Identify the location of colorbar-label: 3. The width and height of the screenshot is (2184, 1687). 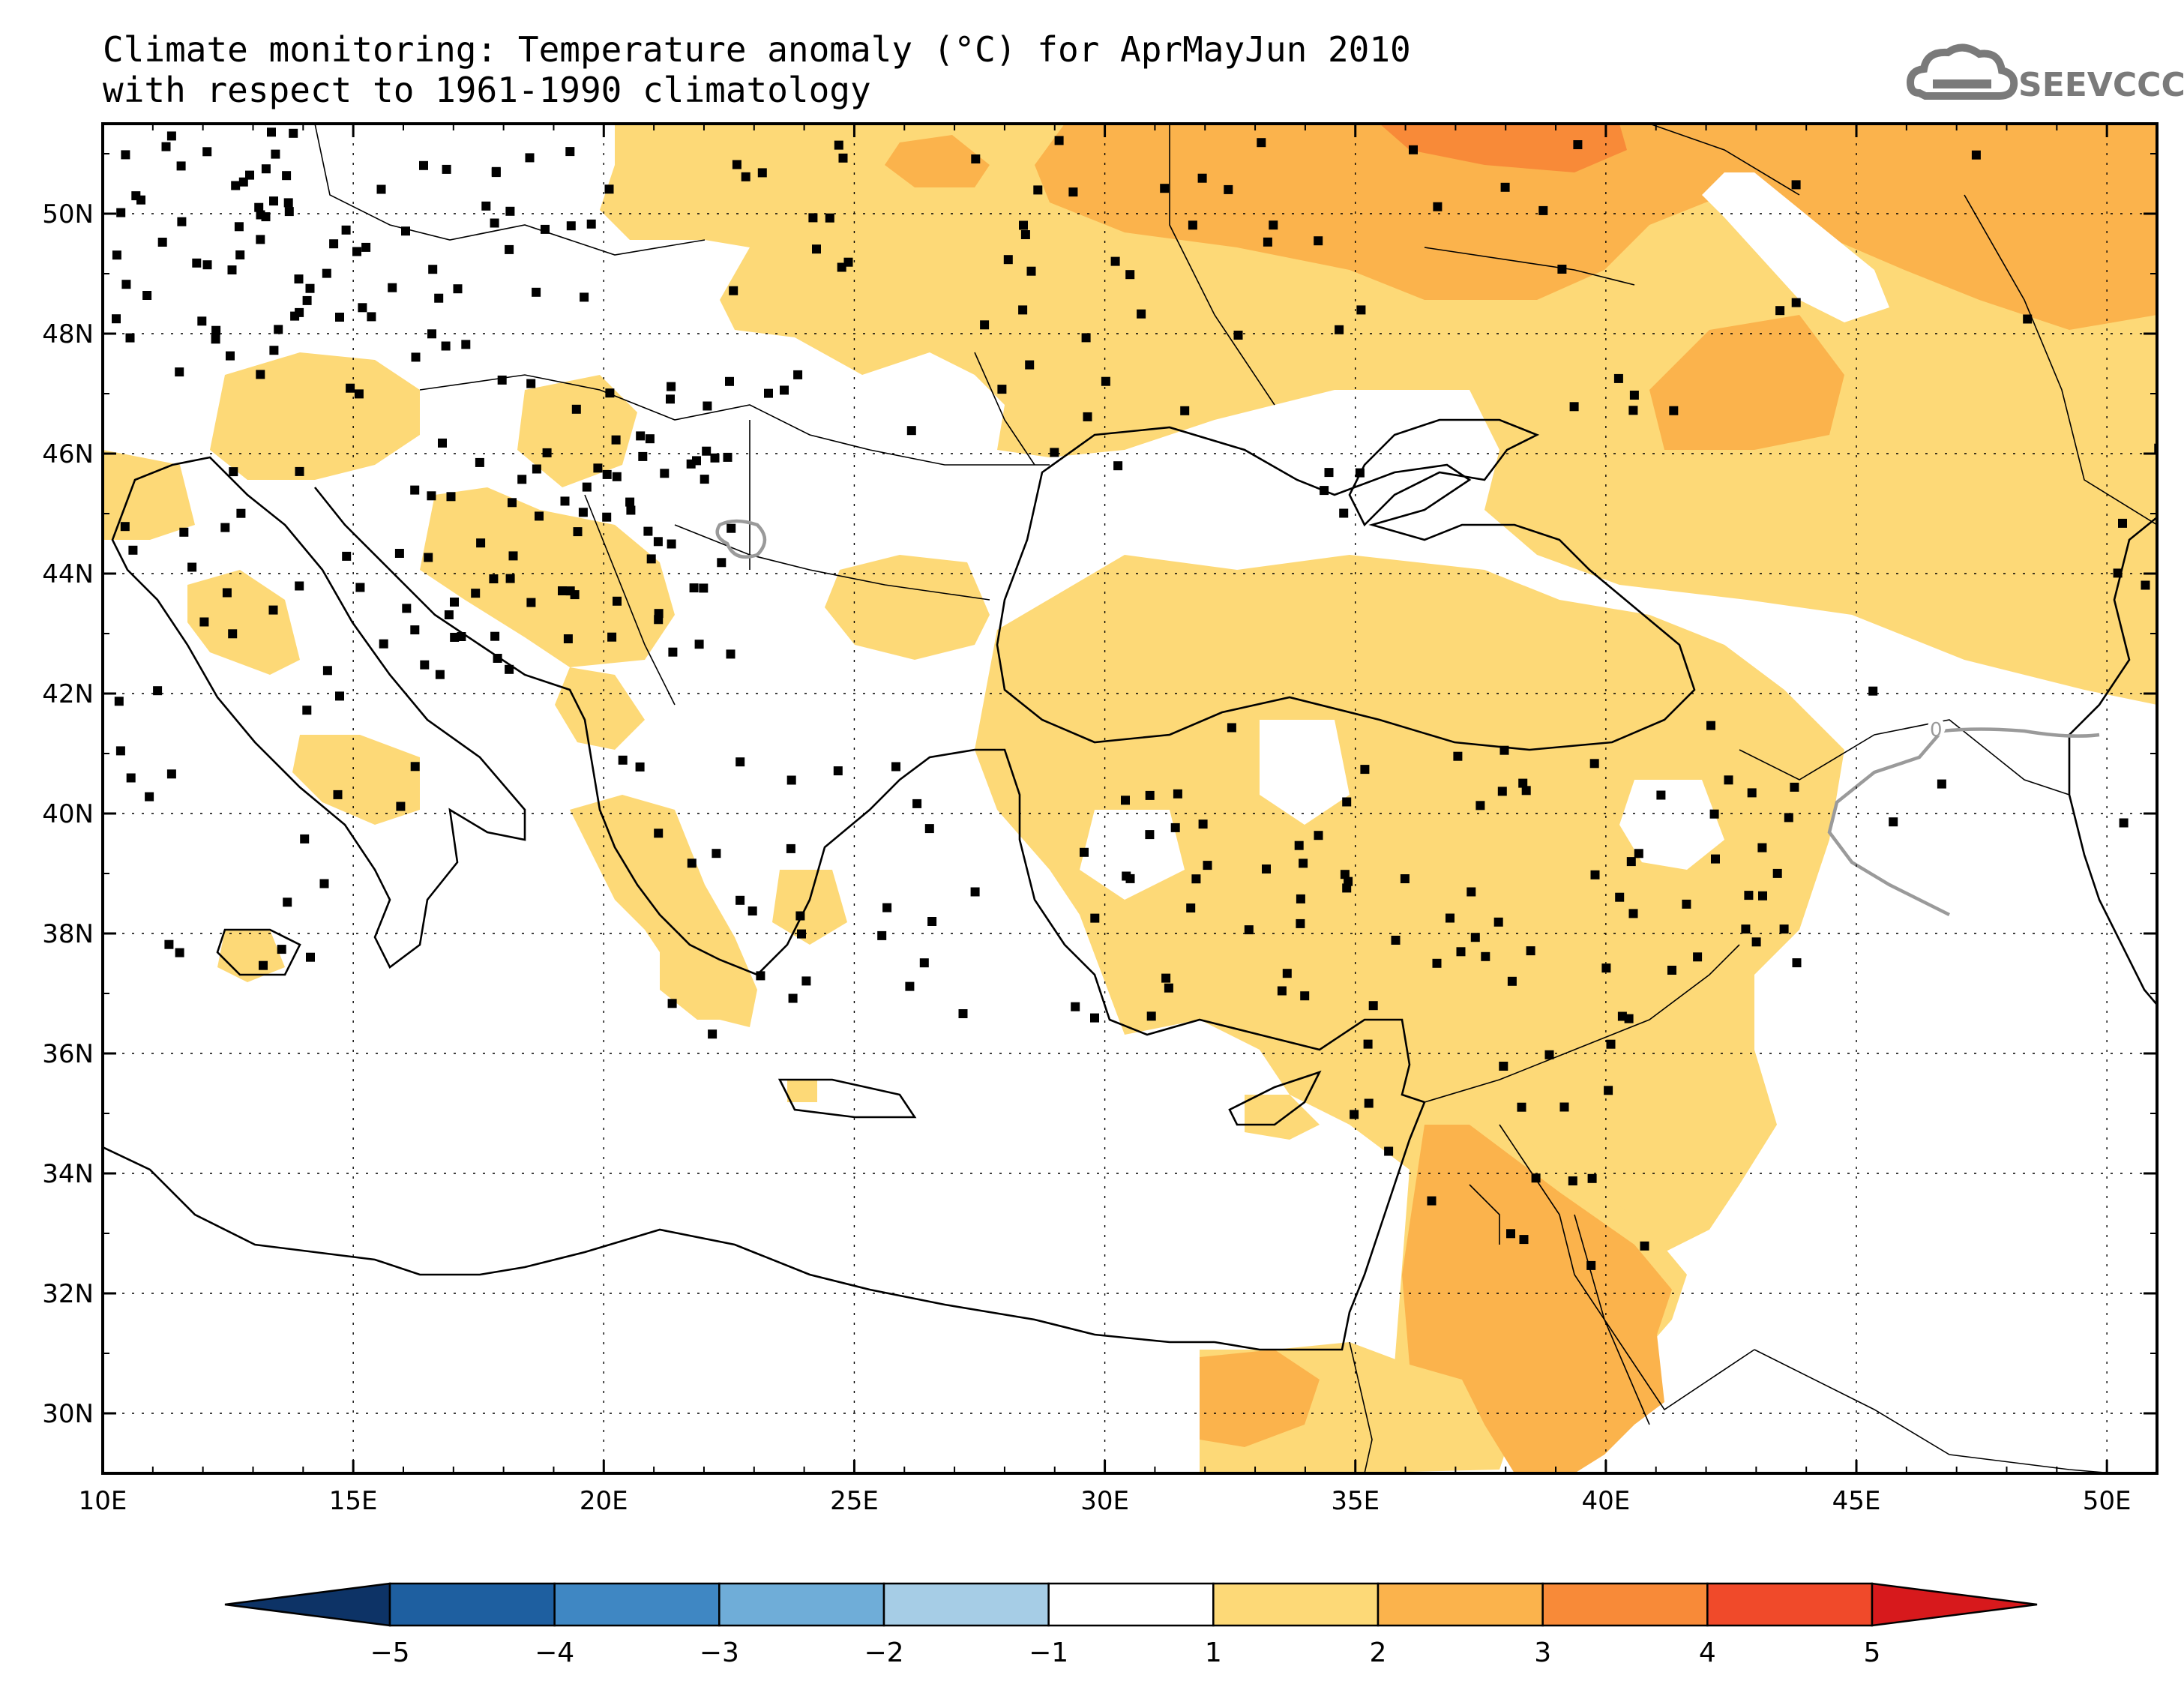
(1542, 1653).